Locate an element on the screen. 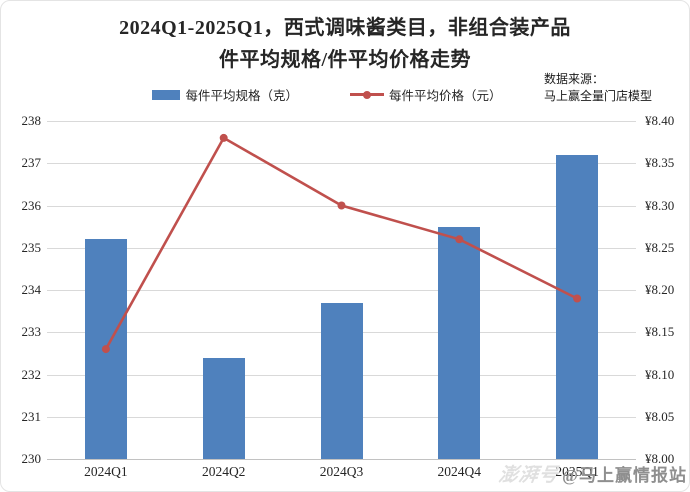  right-axis-tick-label: ¥8.35 is located at coordinates (660, 163).